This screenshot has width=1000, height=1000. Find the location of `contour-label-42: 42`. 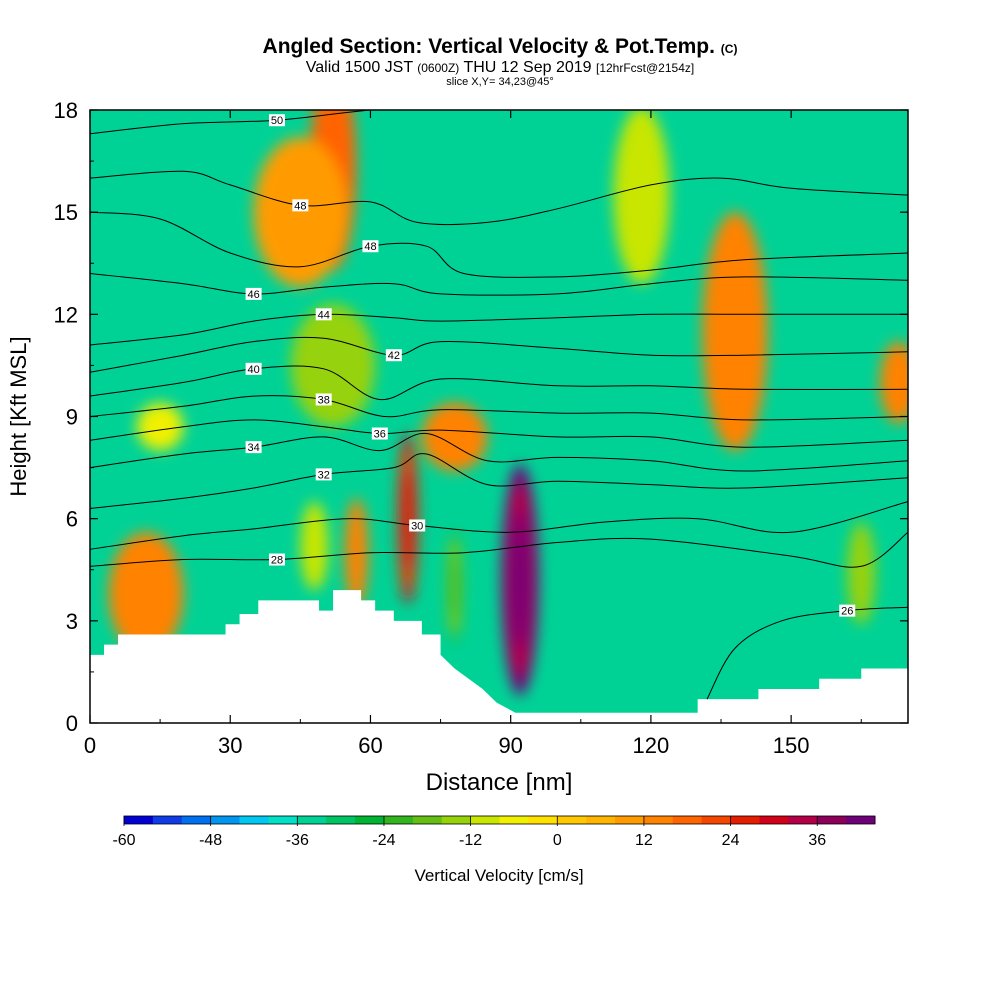

contour-label-42: 42 is located at coordinates (393, 355).